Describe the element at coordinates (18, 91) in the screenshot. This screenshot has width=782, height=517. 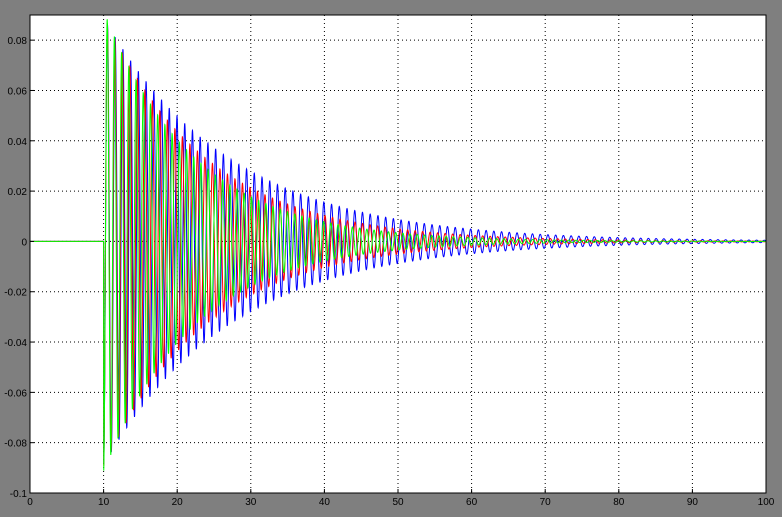
I see `y-tick-label: 0.06` at that location.